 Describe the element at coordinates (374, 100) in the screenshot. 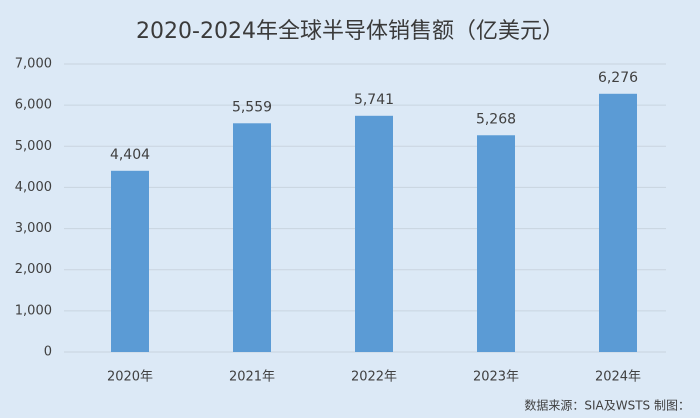

I see `value-label: 5,741` at that location.